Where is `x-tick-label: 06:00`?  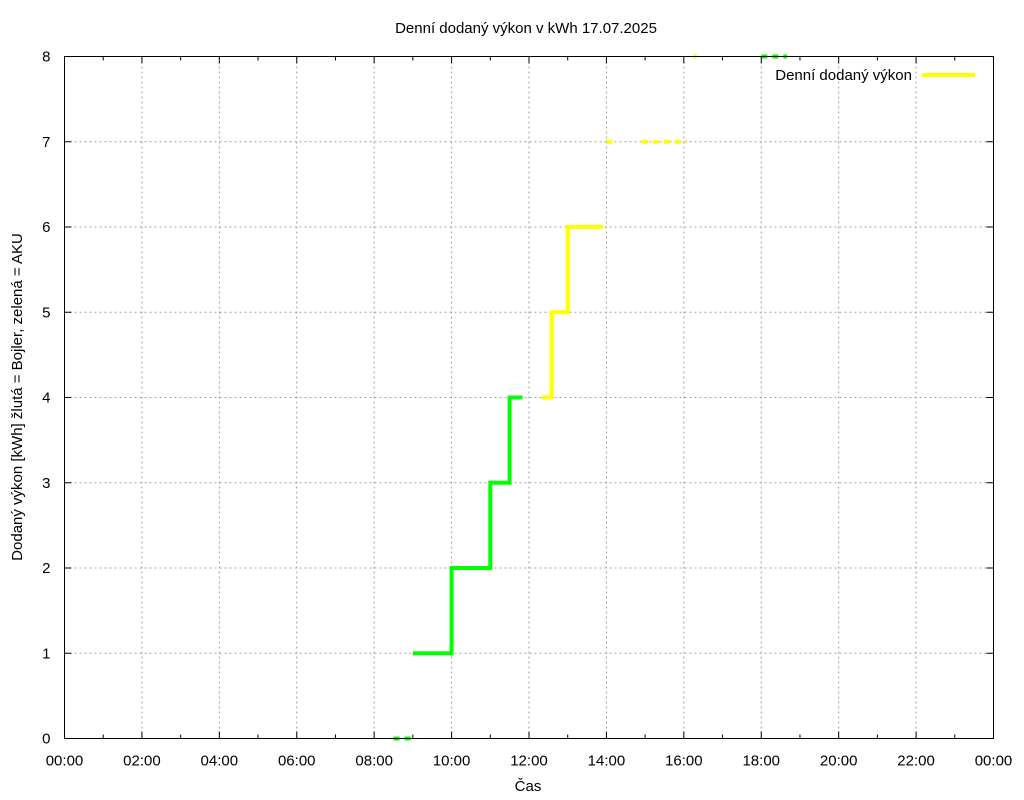 x-tick-label: 06:00 is located at coordinates (297, 761).